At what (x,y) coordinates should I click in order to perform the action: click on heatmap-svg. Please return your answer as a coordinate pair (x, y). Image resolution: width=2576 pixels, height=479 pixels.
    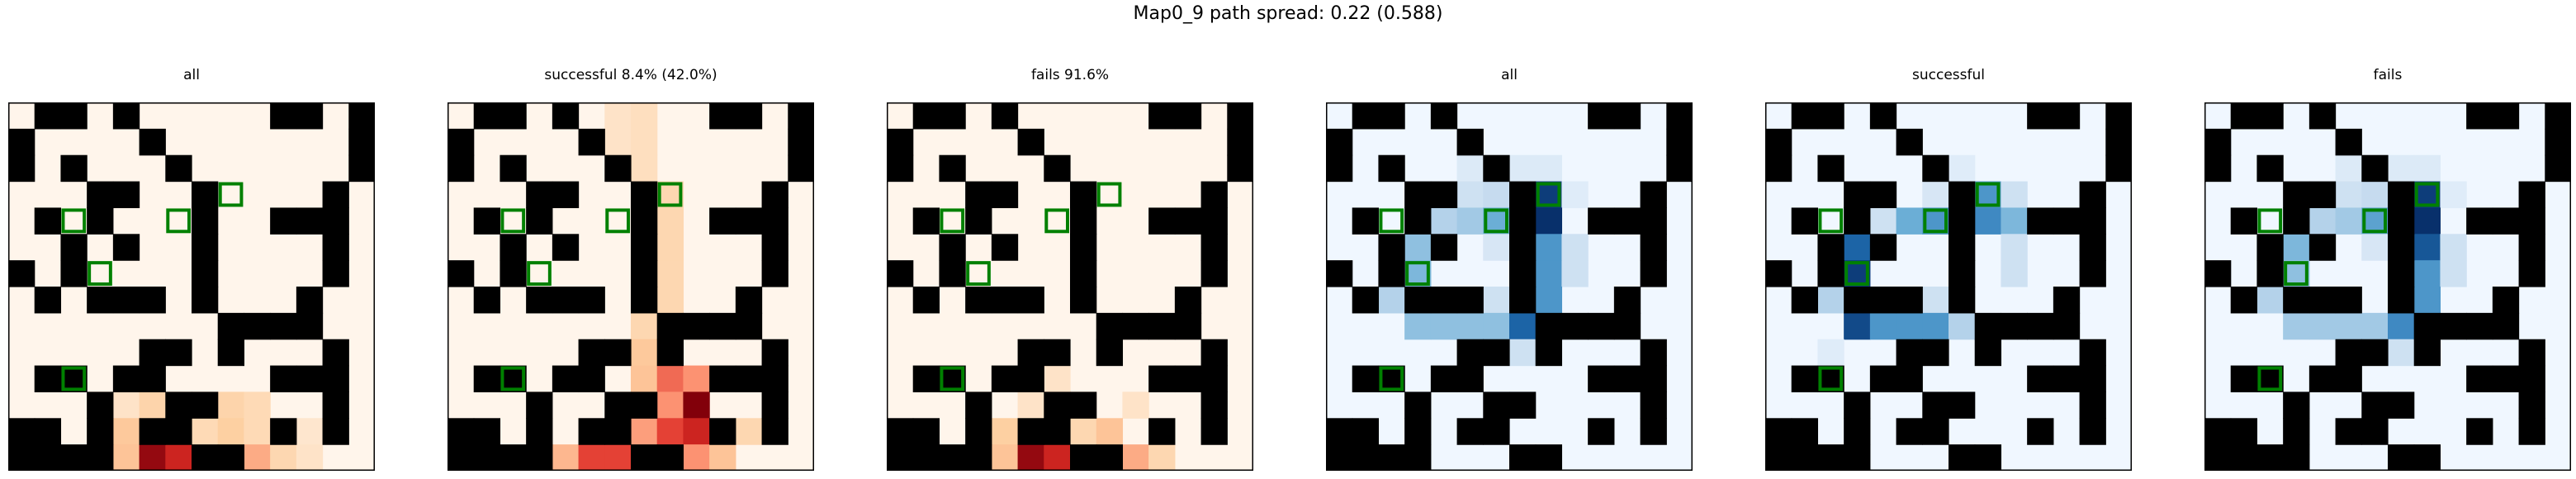
    Looking at the image, I should click on (1948, 287).